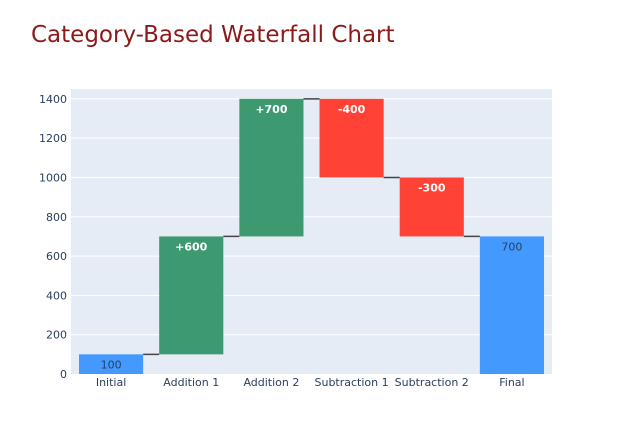  What do you see at coordinates (511, 246) in the screenshot?
I see `bar-value-label: 700` at bounding box center [511, 246].